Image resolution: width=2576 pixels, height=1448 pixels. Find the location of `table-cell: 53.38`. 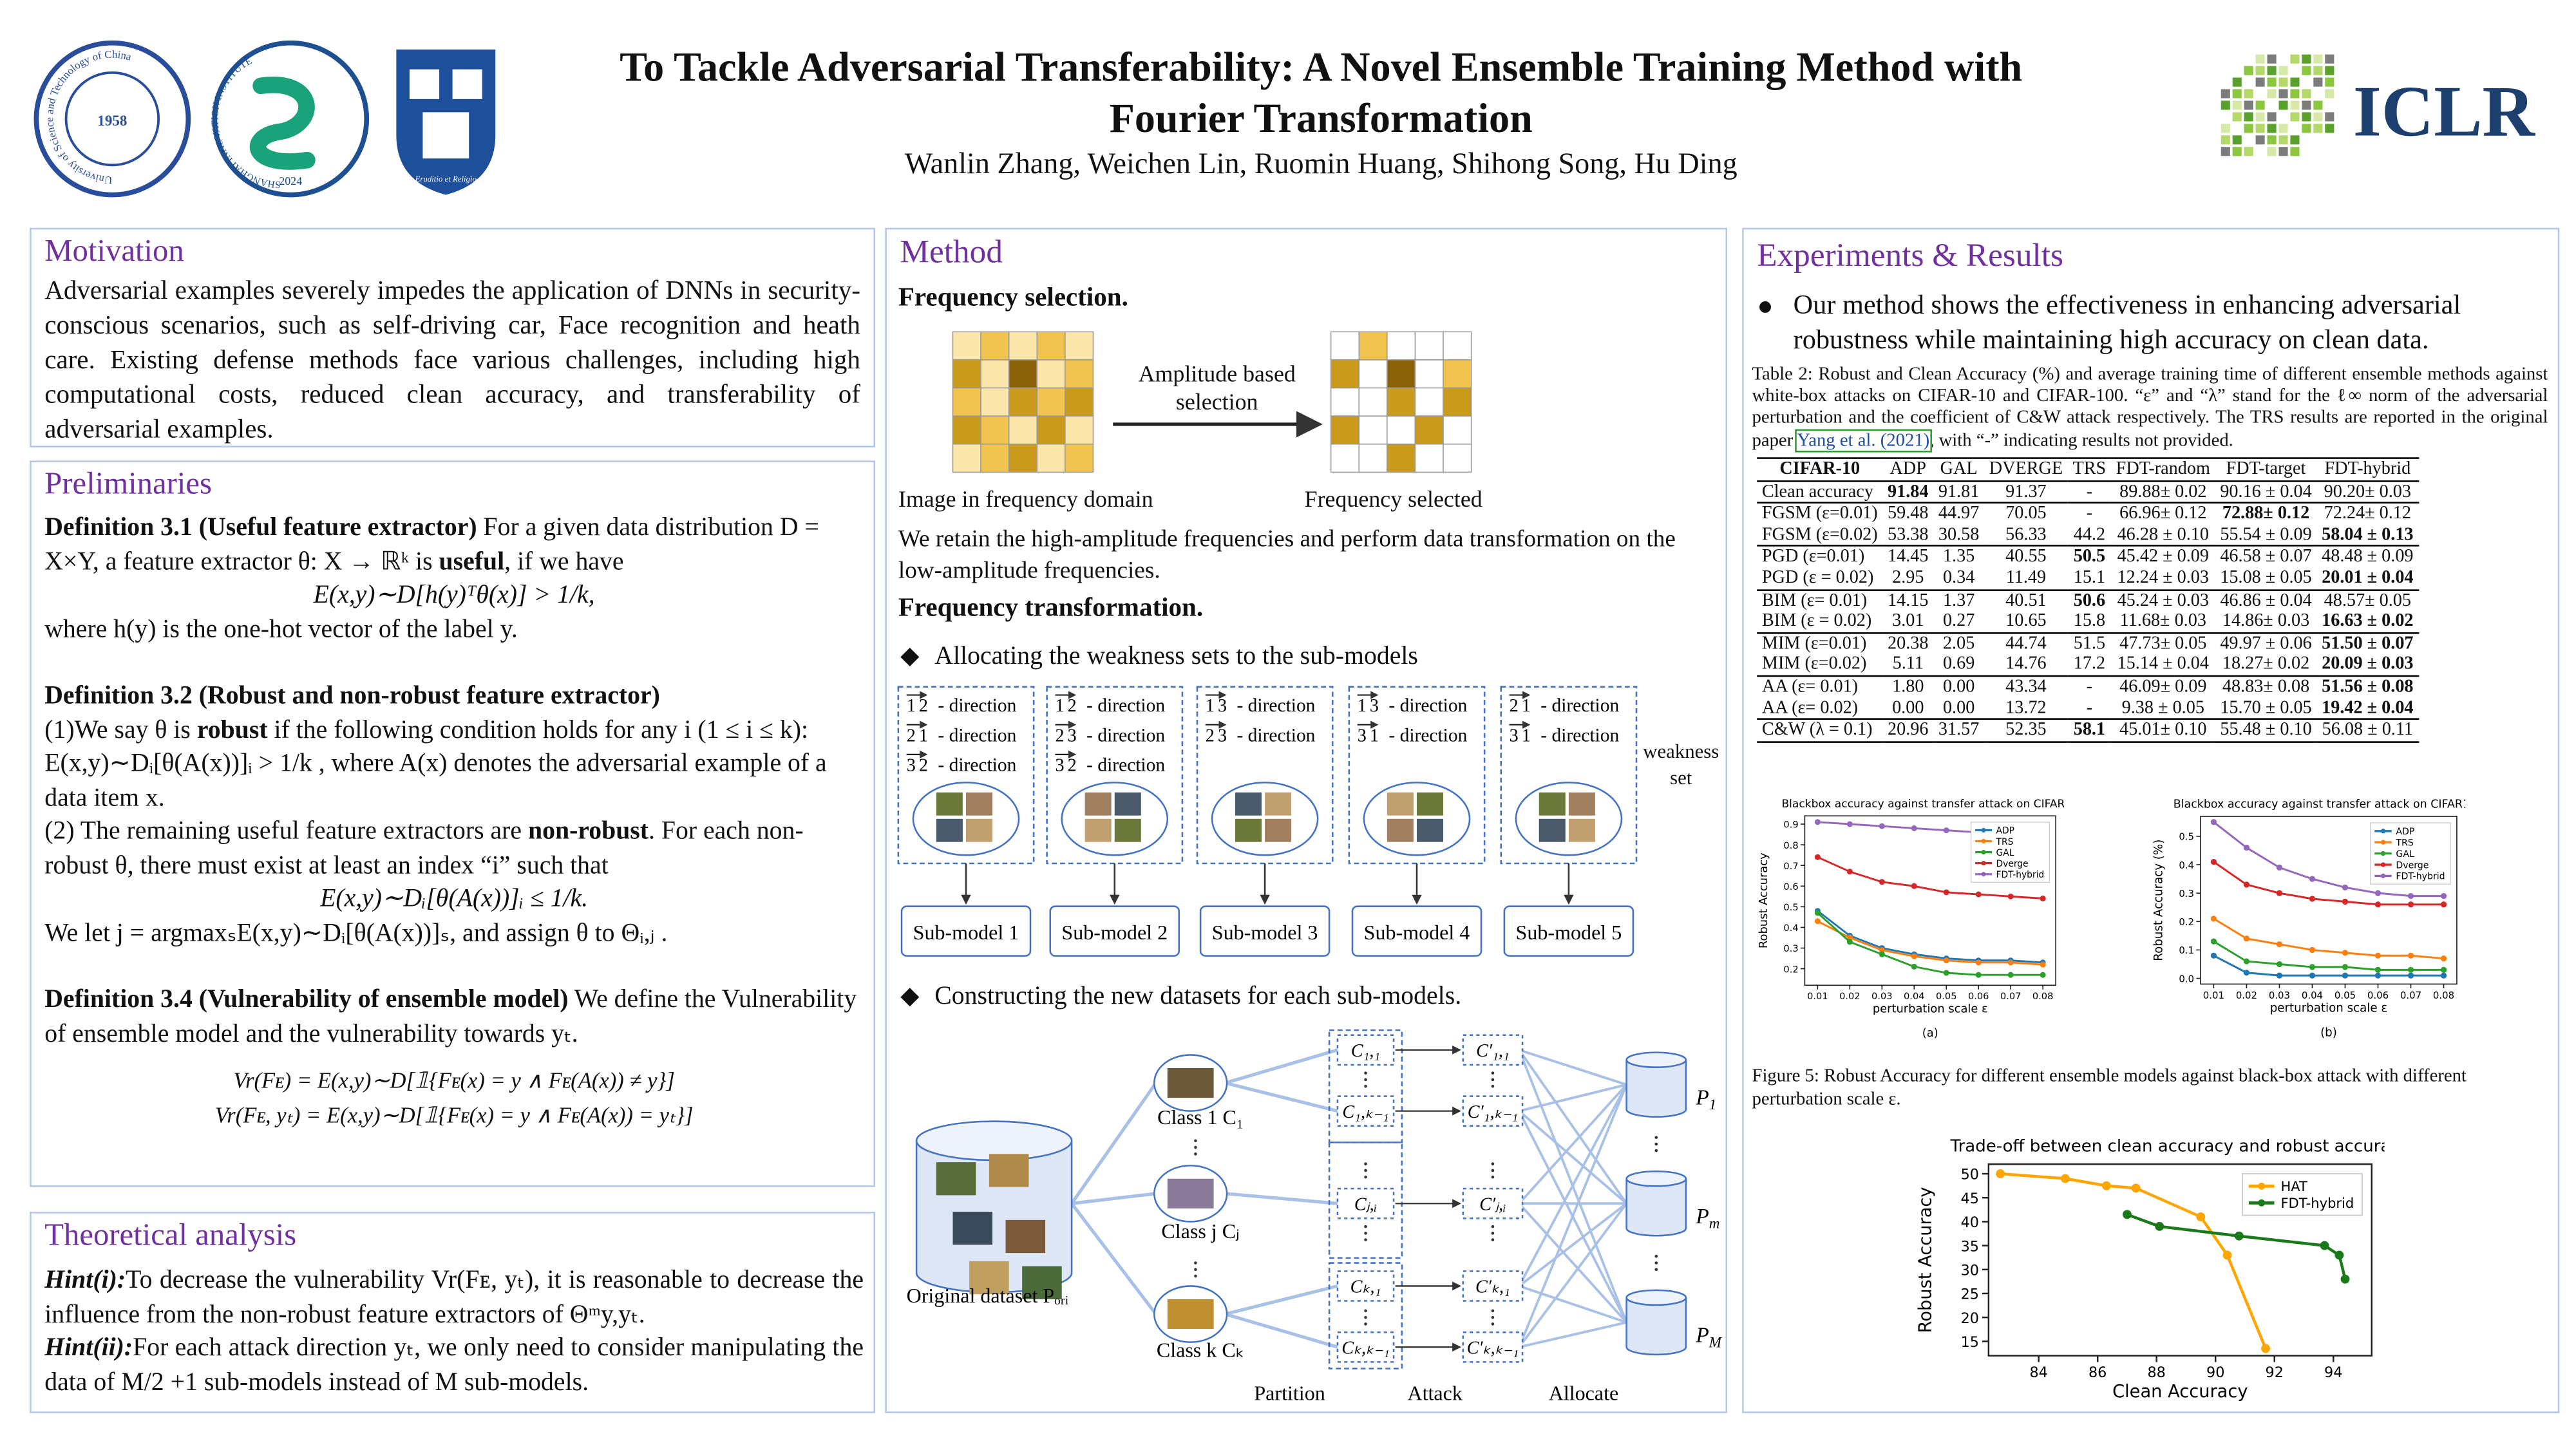

table-cell: 53.38 is located at coordinates (1909, 535).